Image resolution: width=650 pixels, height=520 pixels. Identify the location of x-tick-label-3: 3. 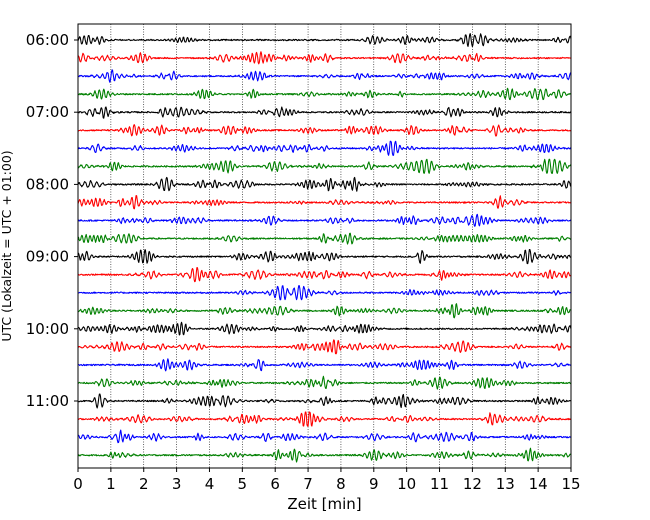
(177, 484).